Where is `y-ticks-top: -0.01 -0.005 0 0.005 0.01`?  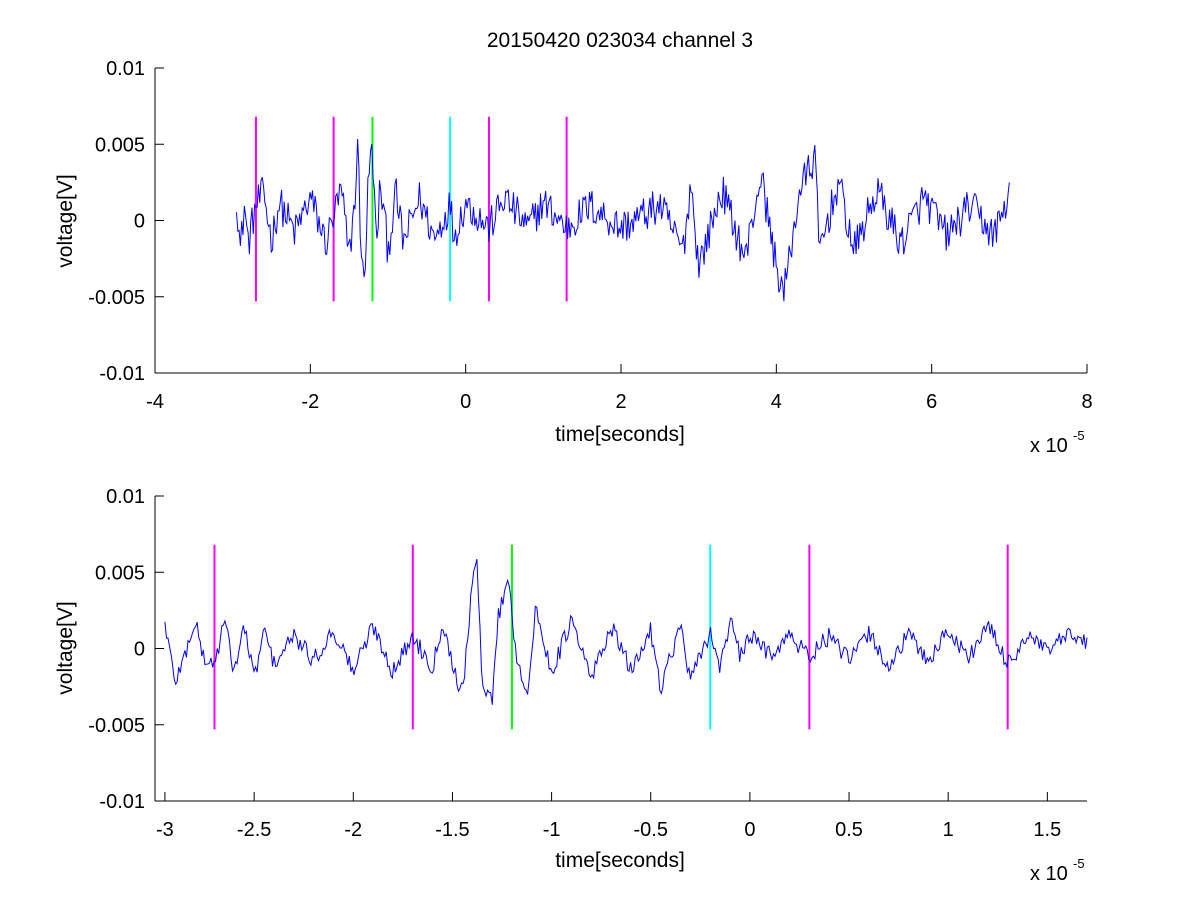 y-ticks-top: -0.01 -0.005 0 0.005 0.01 is located at coordinates (126, 221).